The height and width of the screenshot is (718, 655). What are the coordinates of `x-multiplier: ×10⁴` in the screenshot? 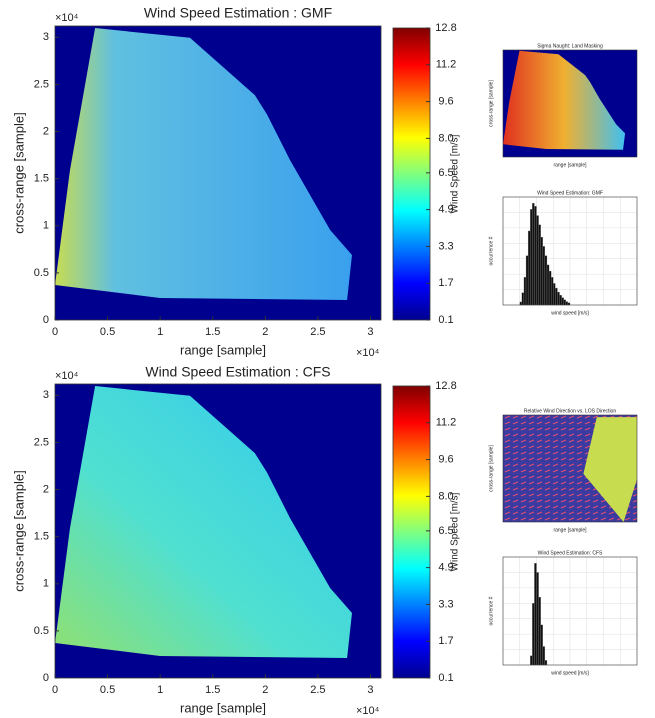 It's located at (368, 711).